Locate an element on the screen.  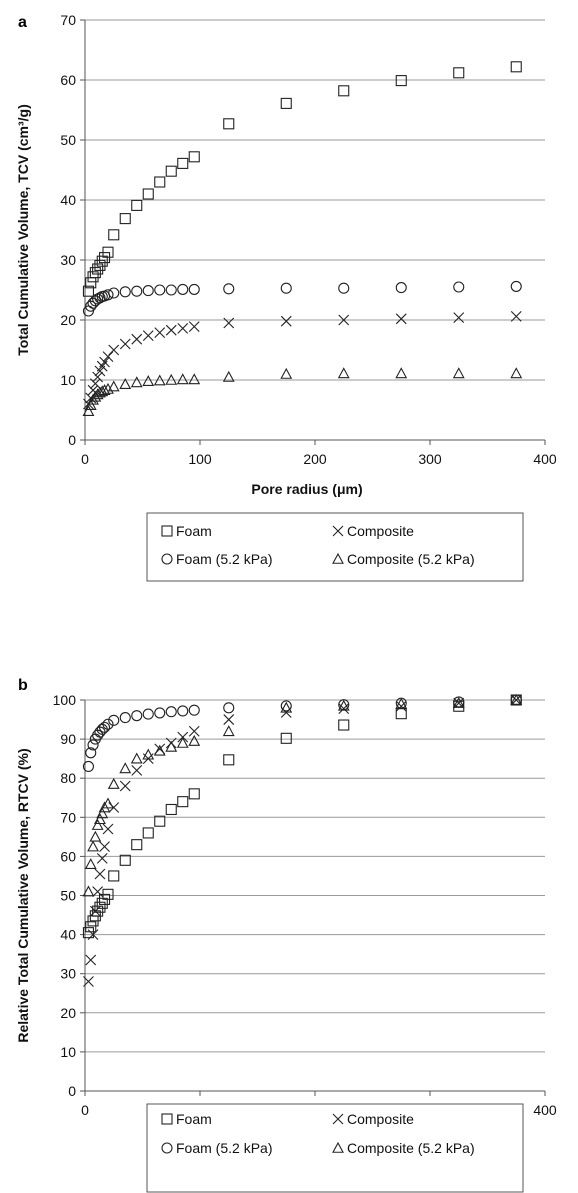
legend-label: Composite is located at coordinates (380, 1119).